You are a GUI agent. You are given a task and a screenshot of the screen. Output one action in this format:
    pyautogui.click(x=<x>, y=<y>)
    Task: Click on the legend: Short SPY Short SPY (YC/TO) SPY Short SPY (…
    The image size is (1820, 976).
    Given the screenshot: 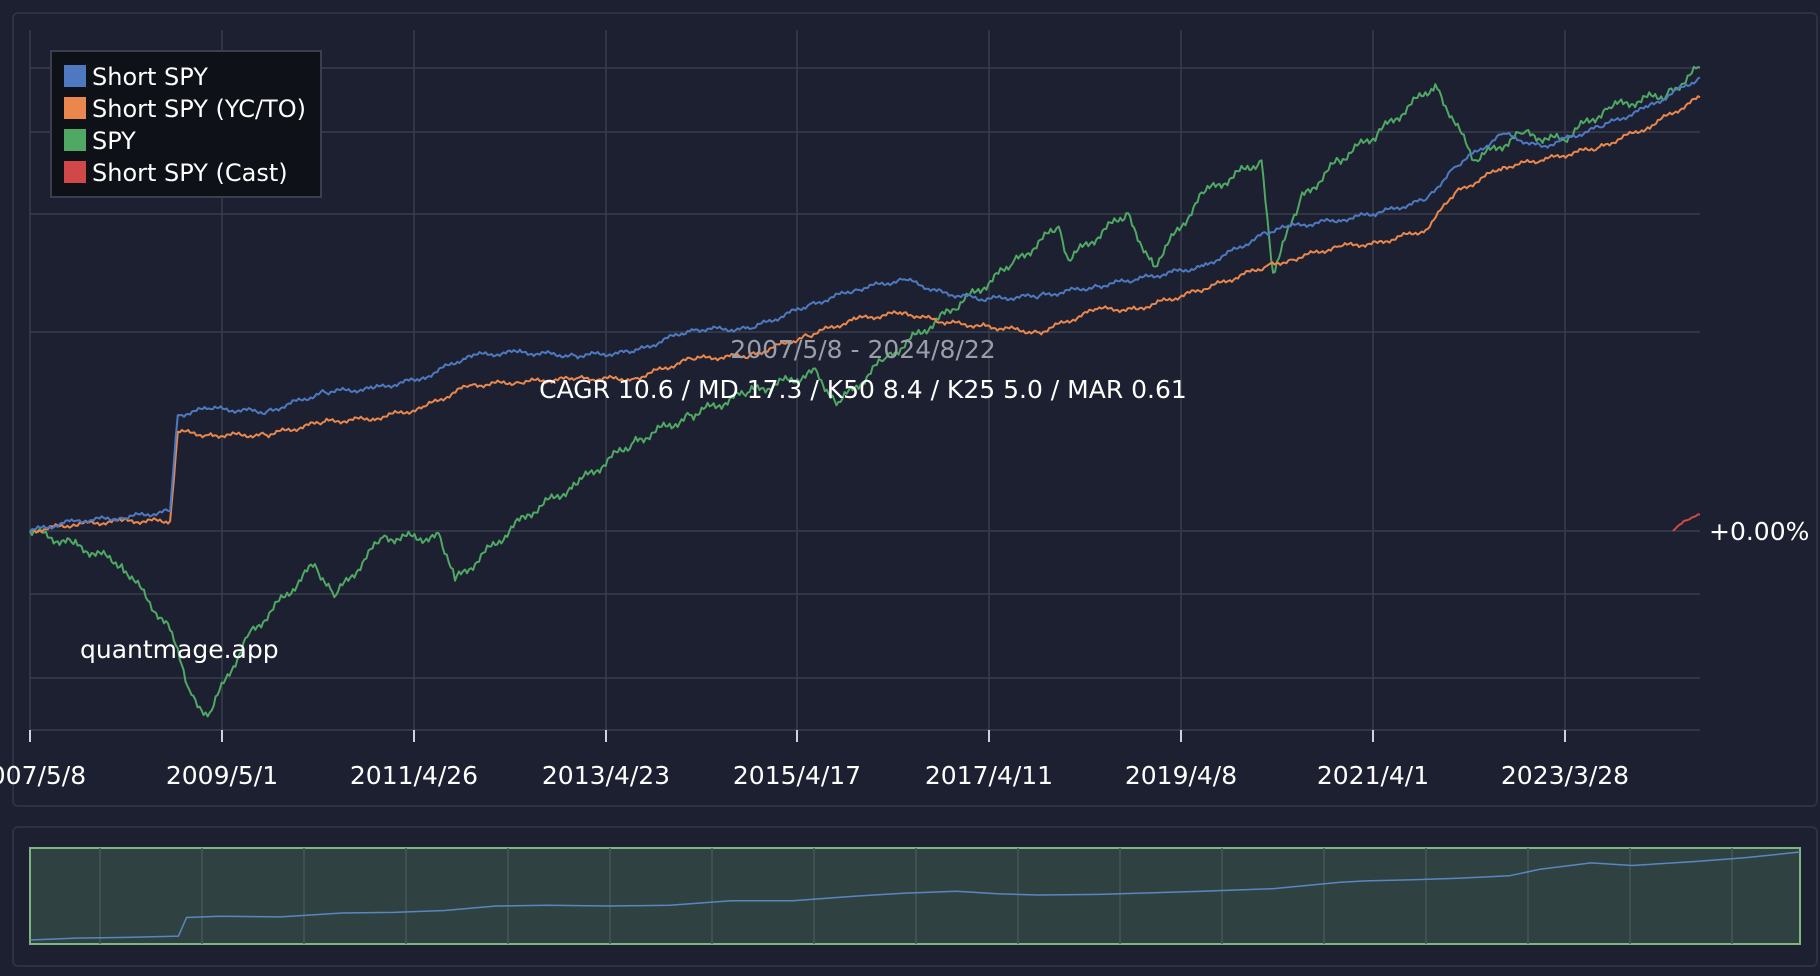 What is the action you would take?
    pyautogui.click(x=186, y=124)
    